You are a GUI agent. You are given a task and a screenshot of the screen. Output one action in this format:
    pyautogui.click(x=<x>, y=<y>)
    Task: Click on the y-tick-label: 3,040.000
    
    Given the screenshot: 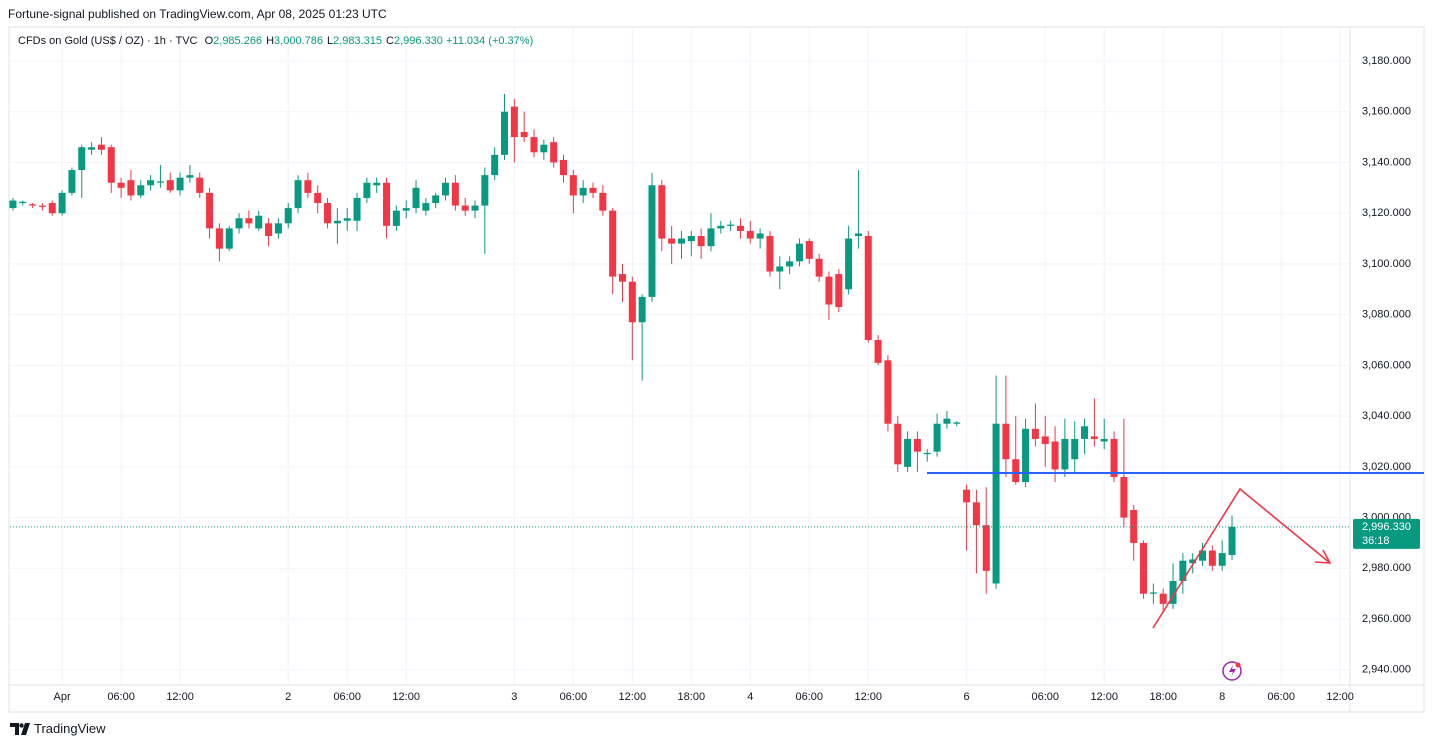 What is the action you would take?
    pyautogui.click(x=1386, y=416)
    